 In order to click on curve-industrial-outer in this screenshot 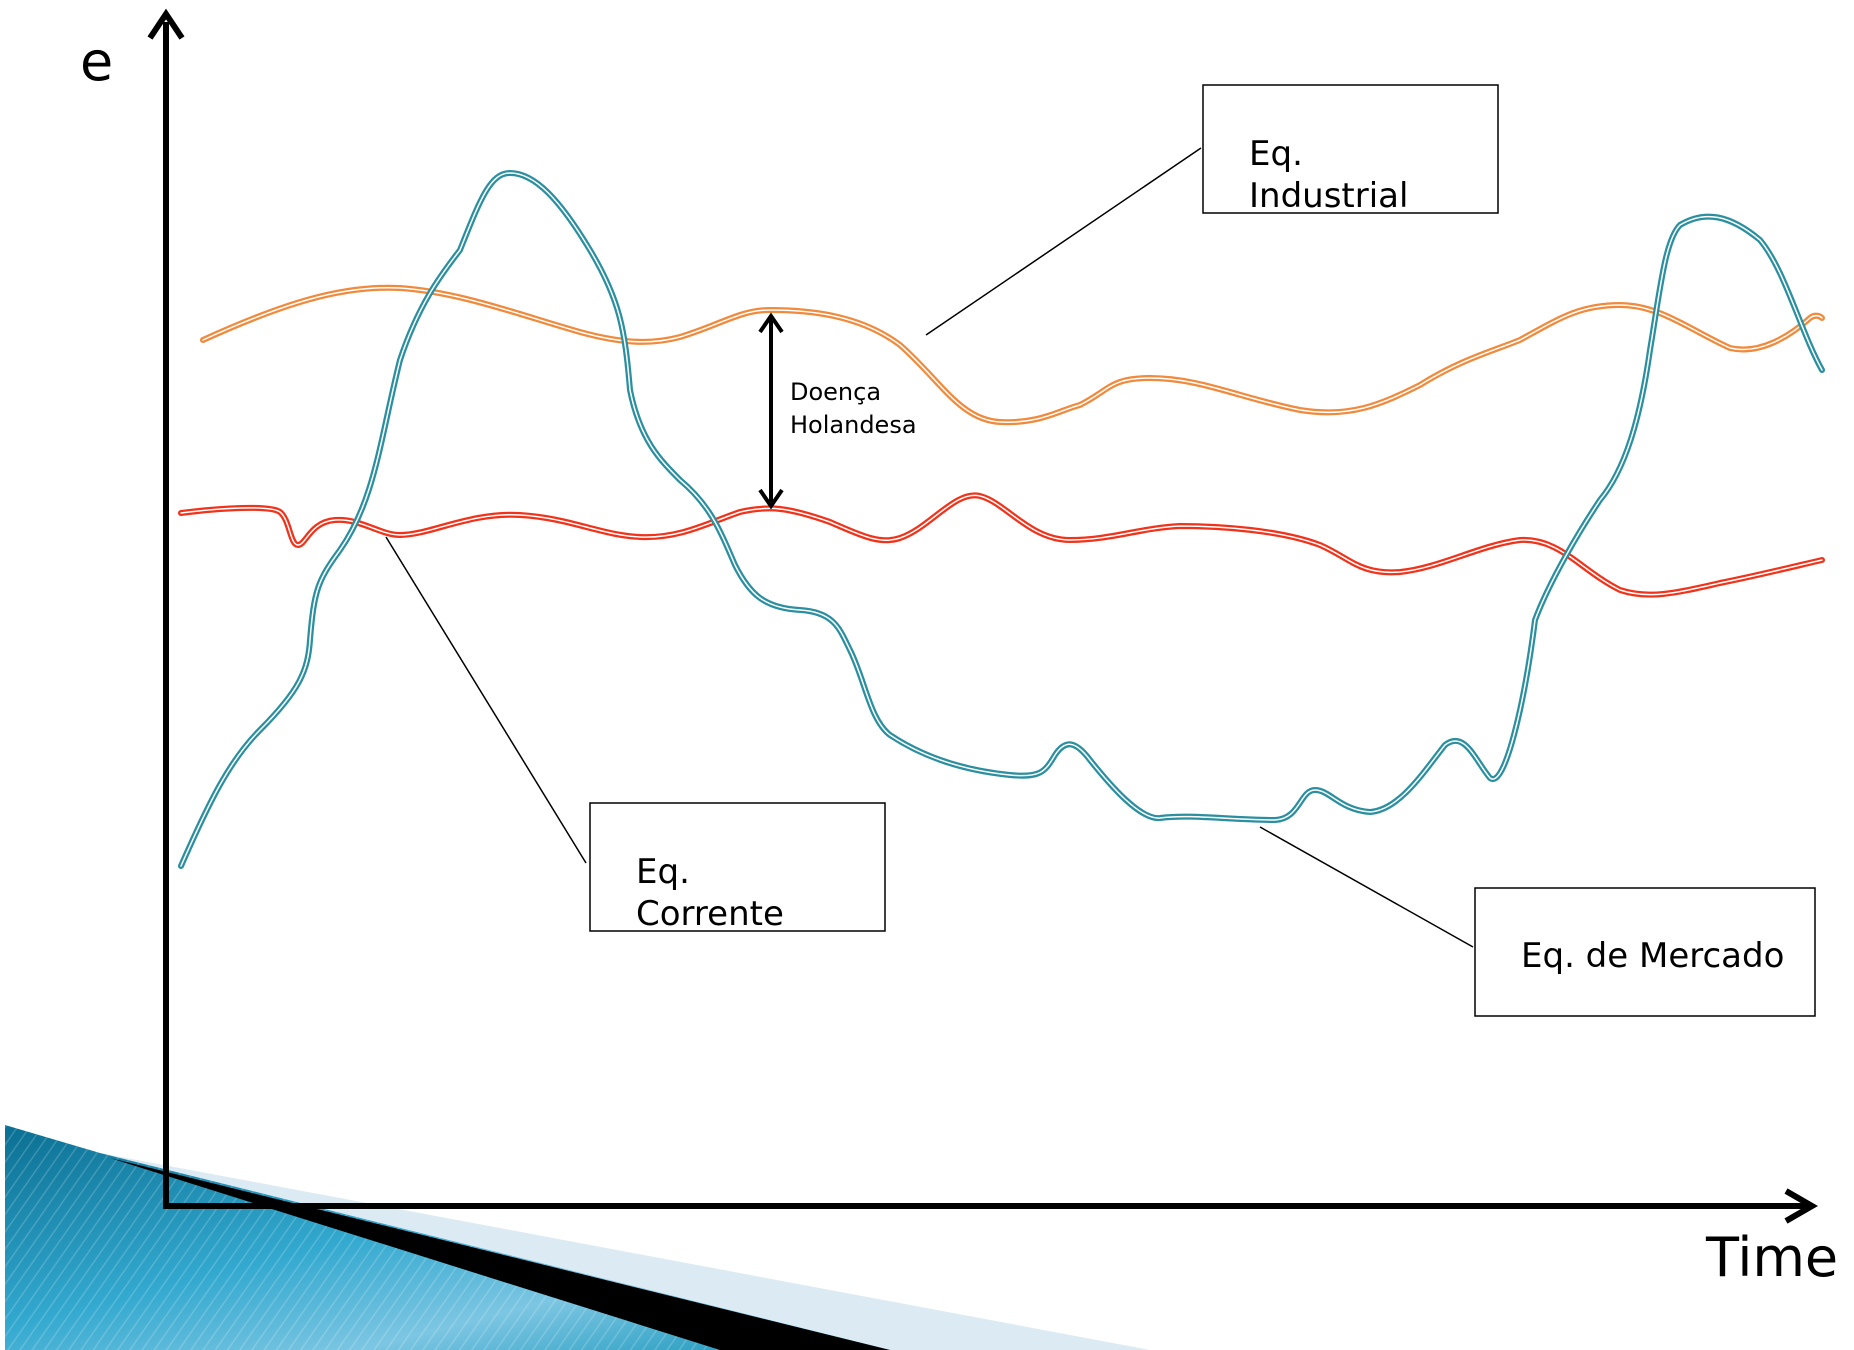, I will do `click(1012, 355)`.